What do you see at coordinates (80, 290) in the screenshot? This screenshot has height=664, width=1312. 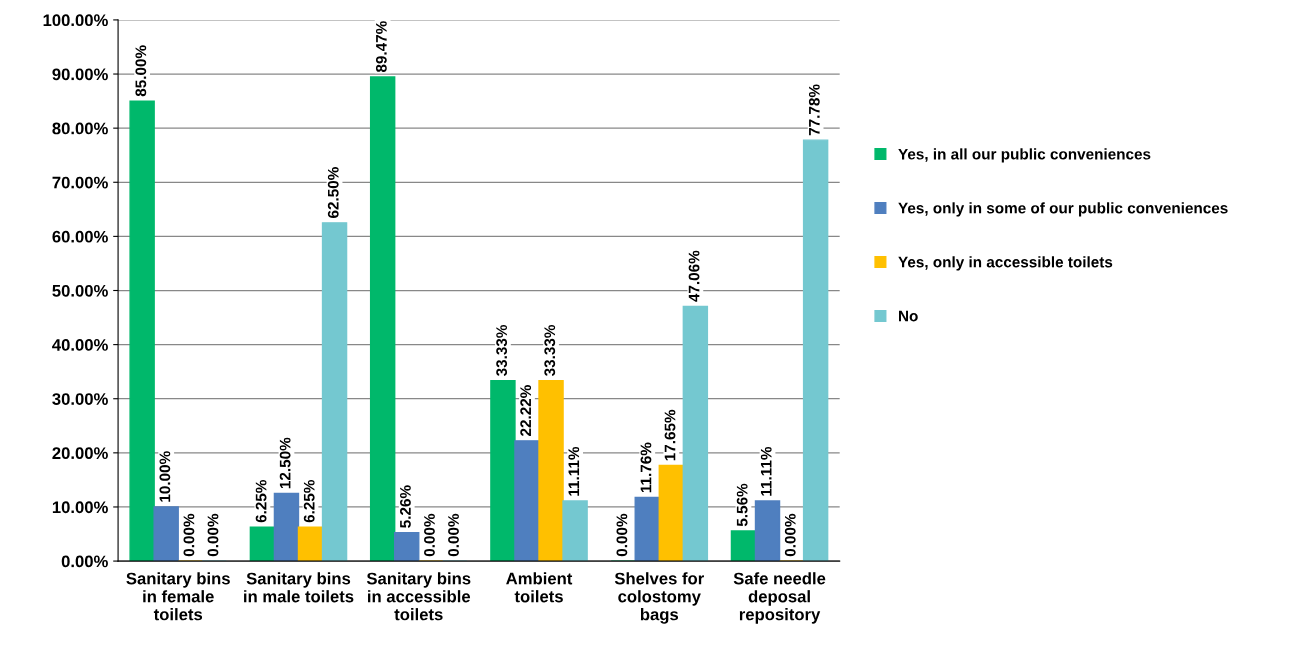 I see `y-tick-label: 50.00%` at bounding box center [80, 290].